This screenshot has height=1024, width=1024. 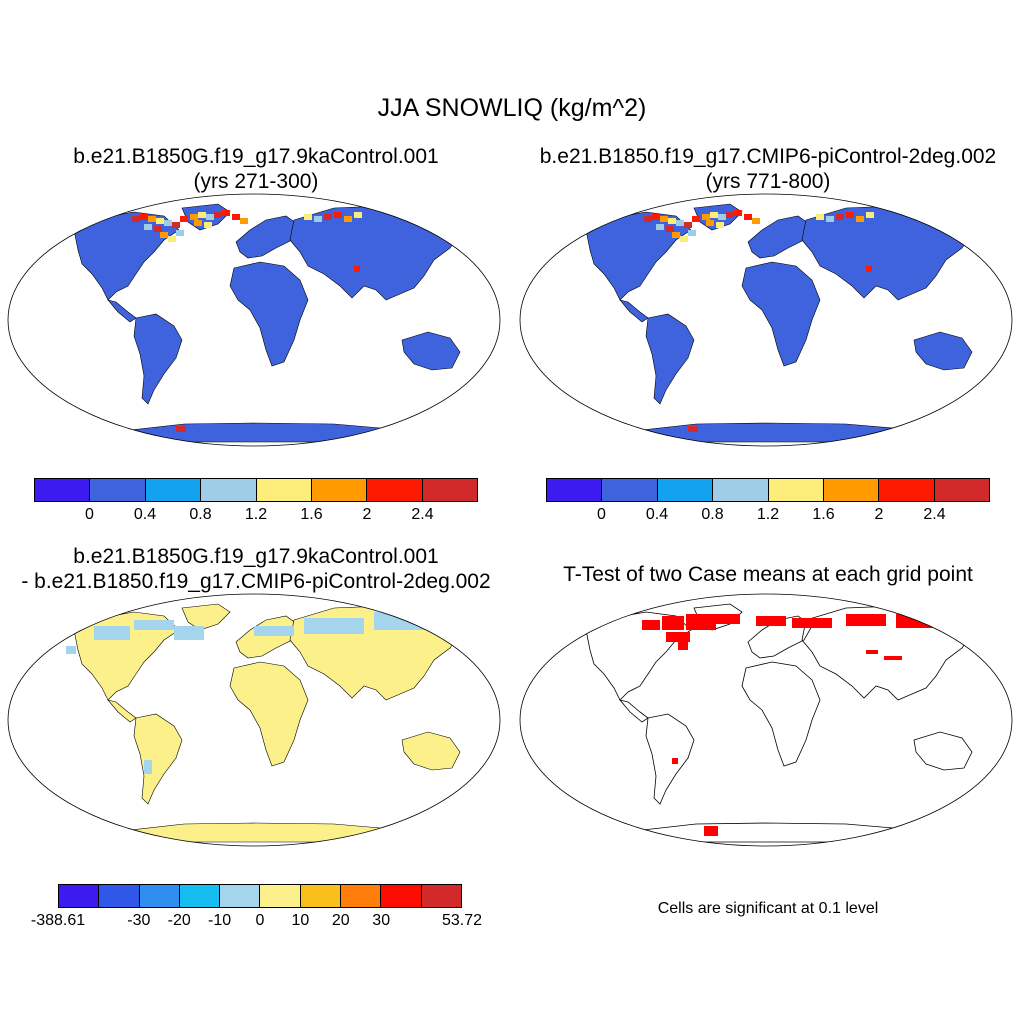 What do you see at coordinates (431, 351) in the screenshot?
I see `continent-australia` at bounding box center [431, 351].